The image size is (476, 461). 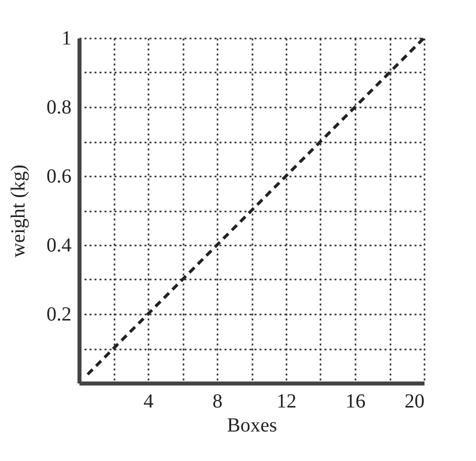 I want to click on y-tick-label: 0.2, so click(x=59, y=315).